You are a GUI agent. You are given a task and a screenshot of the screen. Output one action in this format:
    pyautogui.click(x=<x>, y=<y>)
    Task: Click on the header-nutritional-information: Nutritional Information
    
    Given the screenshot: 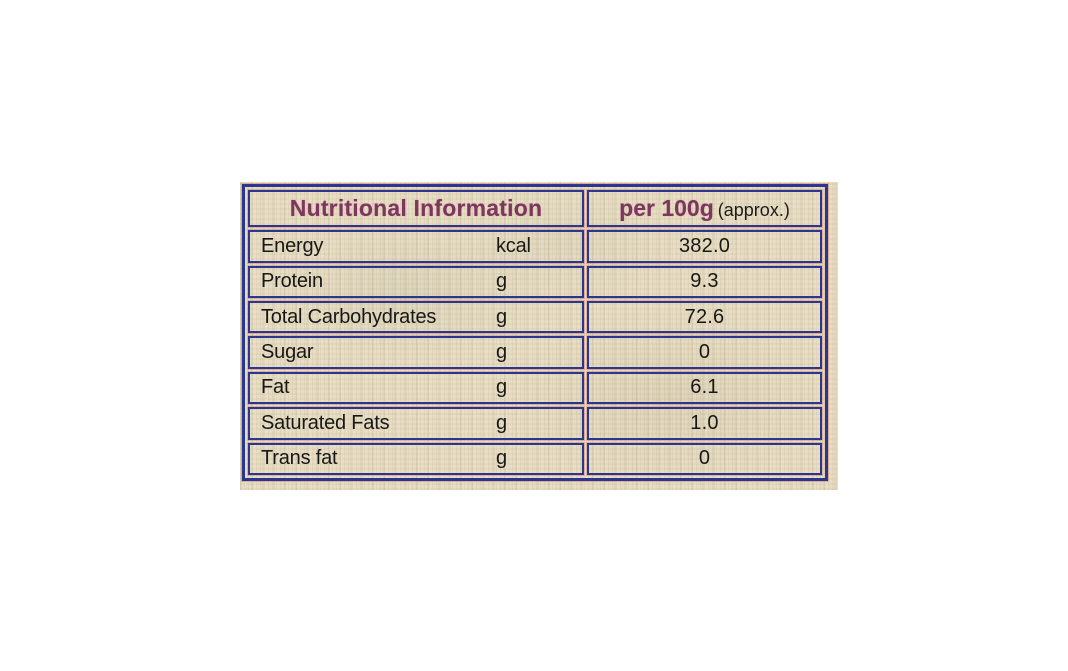 What is the action you would take?
    pyautogui.click(x=416, y=209)
    